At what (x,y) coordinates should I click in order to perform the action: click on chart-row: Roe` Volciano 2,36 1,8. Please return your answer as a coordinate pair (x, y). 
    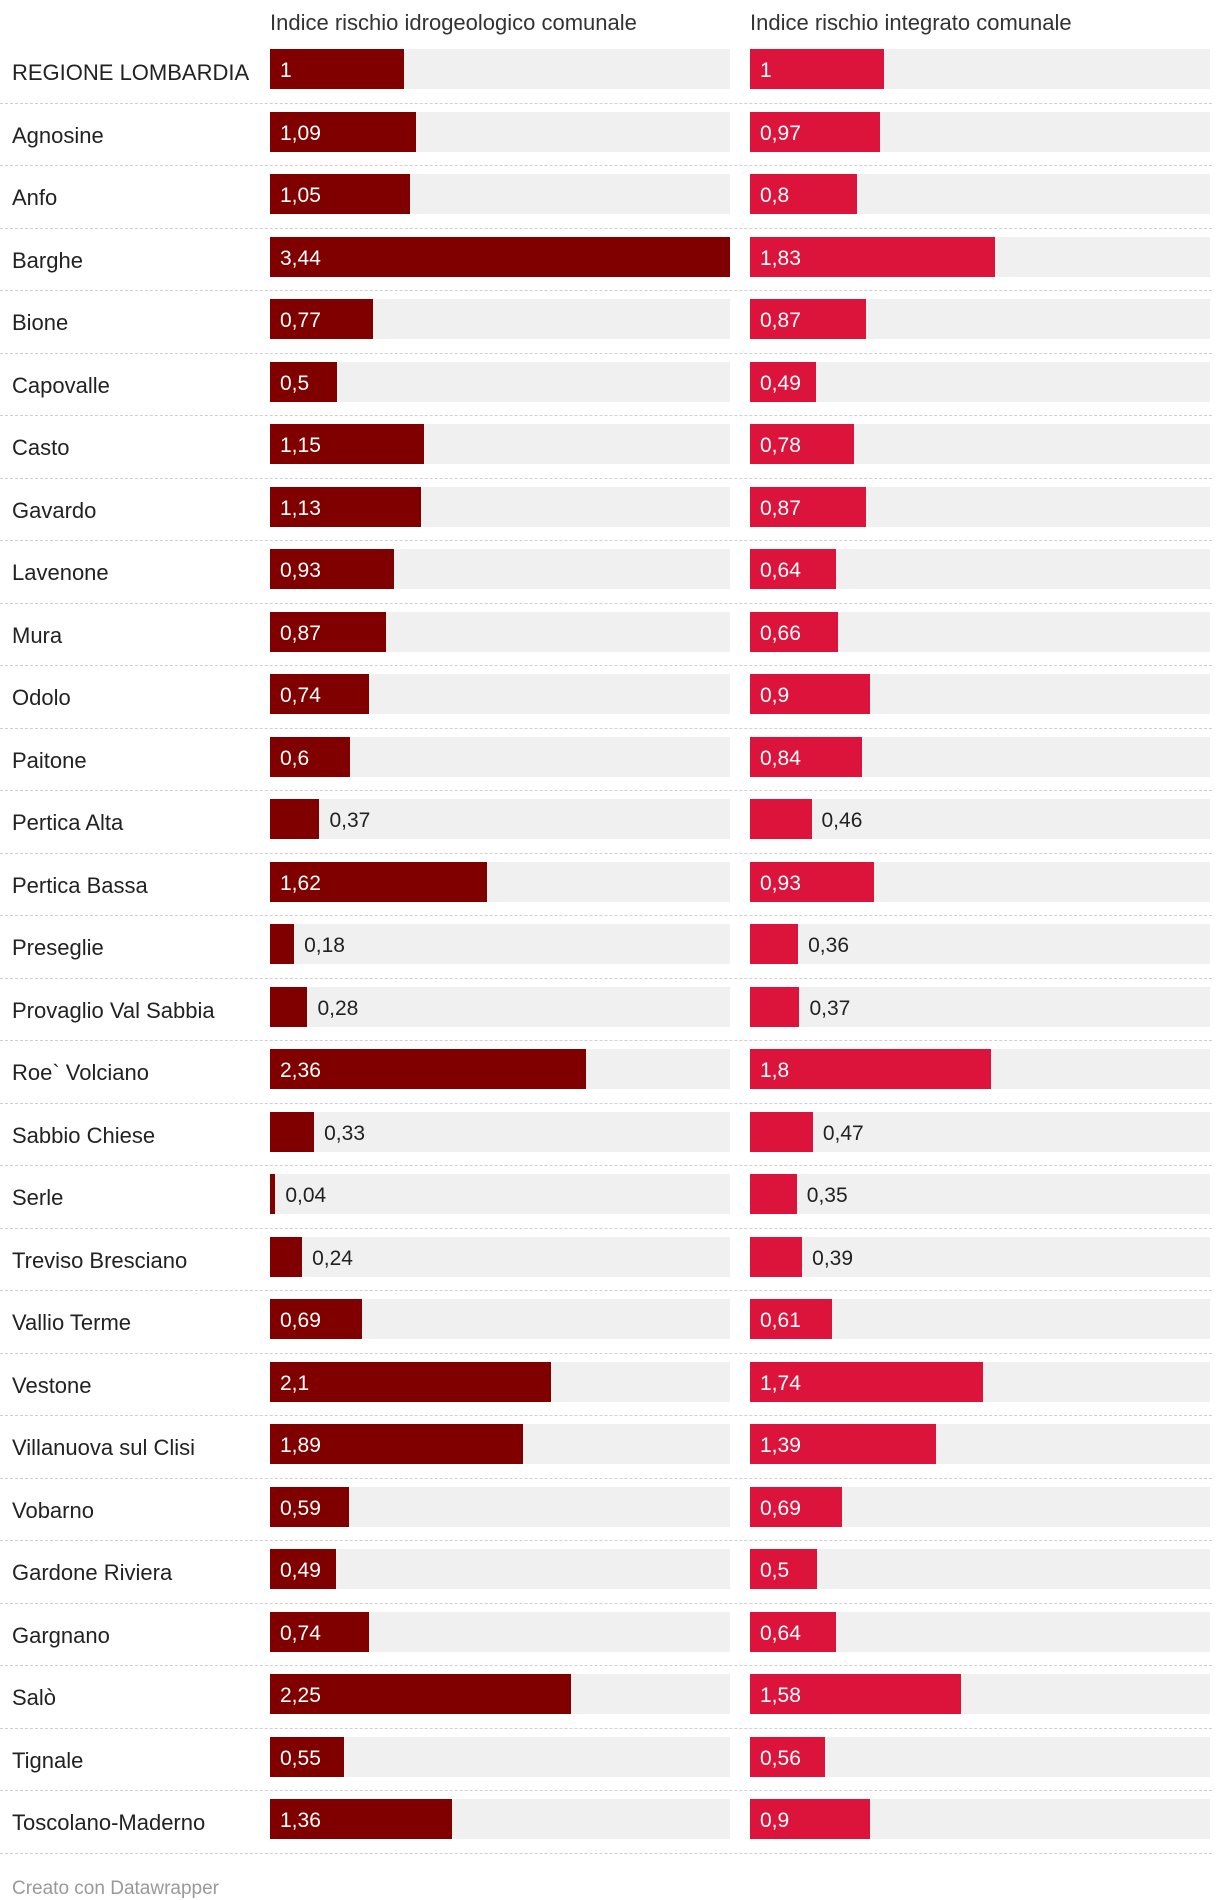
    Looking at the image, I should click on (610, 1072).